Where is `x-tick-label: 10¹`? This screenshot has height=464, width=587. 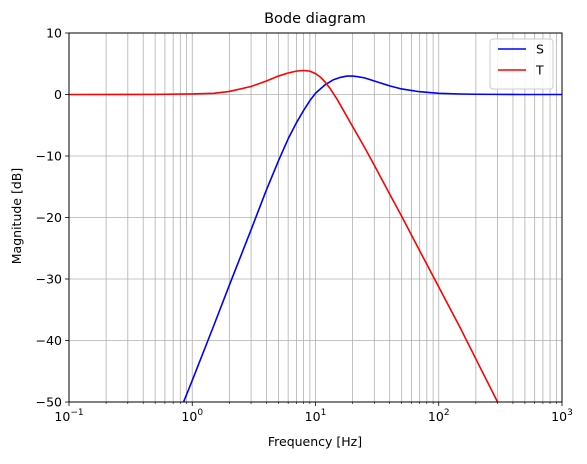
x-tick-label: 10¹ is located at coordinates (316, 416).